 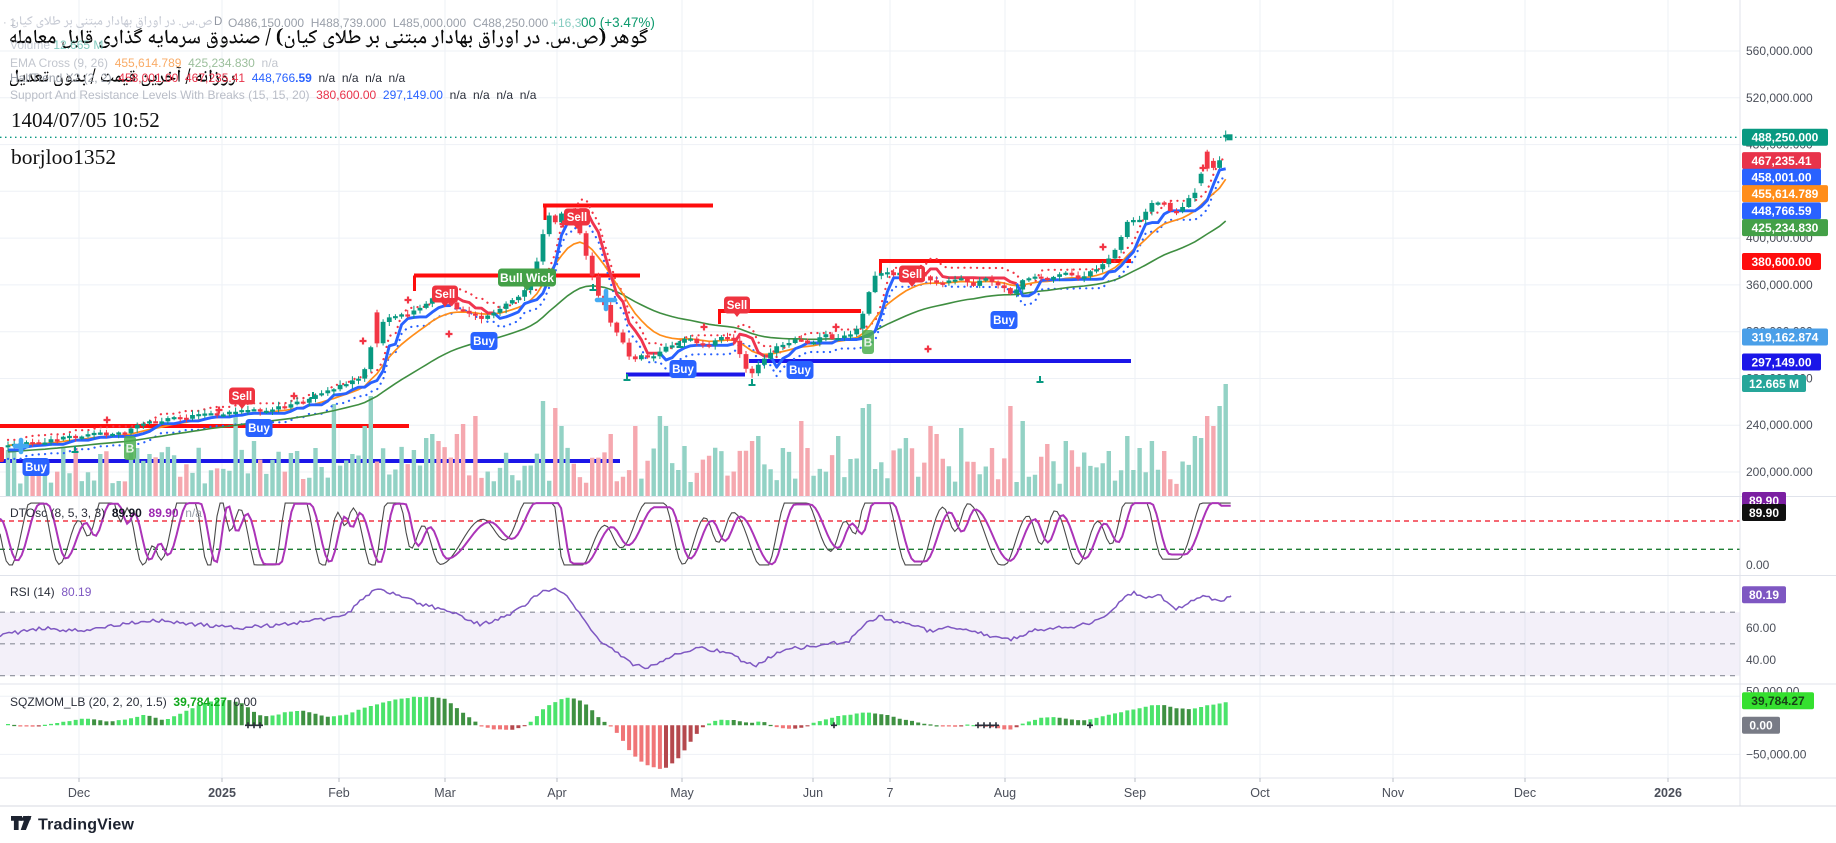 What do you see at coordinates (1668, 793) in the screenshot?
I see `svg-text: 2026` at bounding box center [1668, 793].